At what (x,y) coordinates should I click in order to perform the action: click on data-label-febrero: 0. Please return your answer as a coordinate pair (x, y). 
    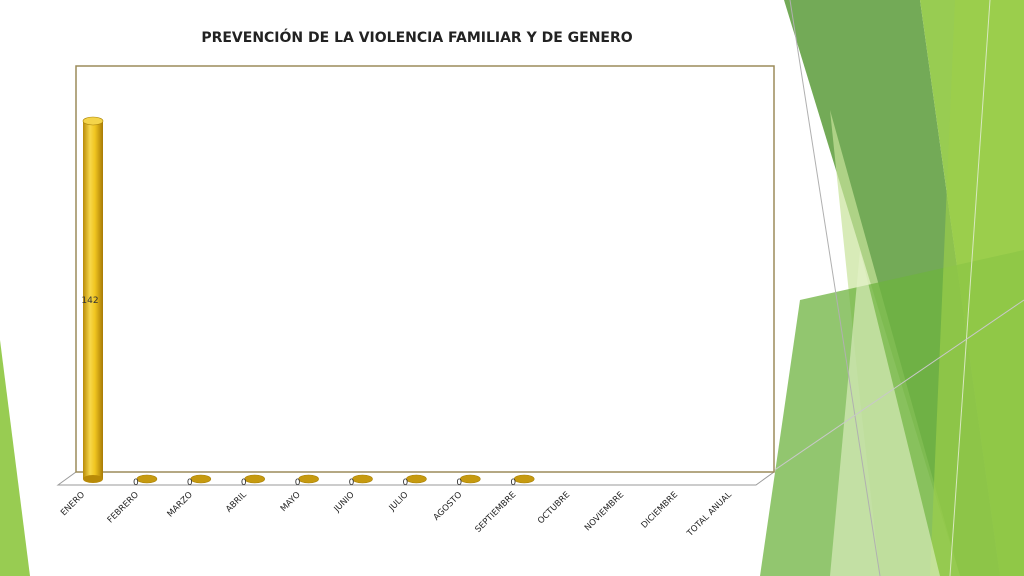
    Looking at the image, I should click on (136, 483).